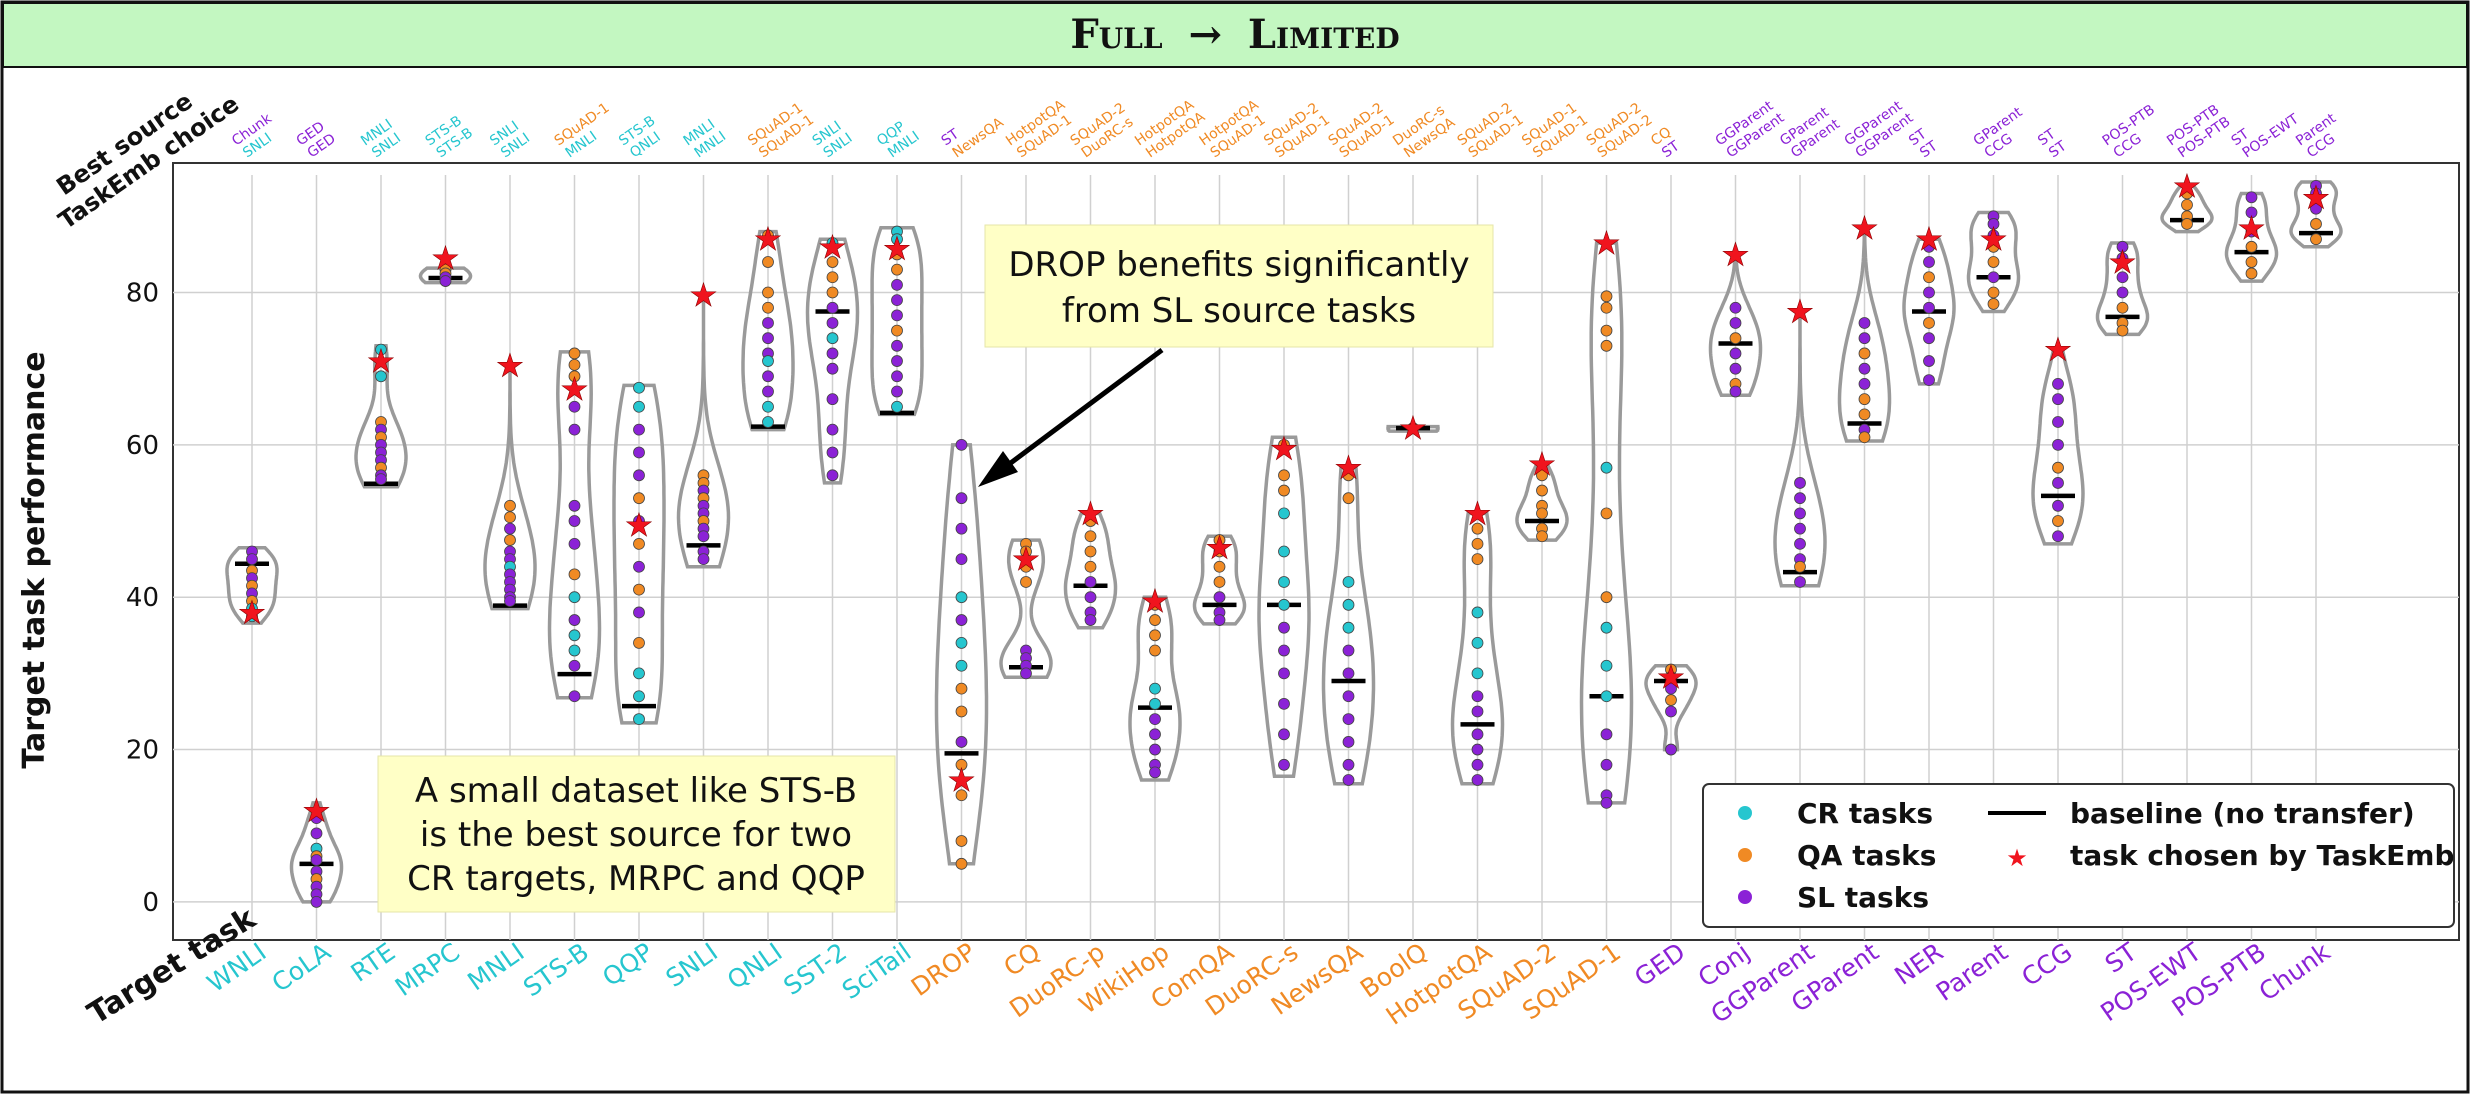  What do you see at coordinates (1026, 608) in the screenshot?
I see `violin-cq` at bounding box center [1026, 608].